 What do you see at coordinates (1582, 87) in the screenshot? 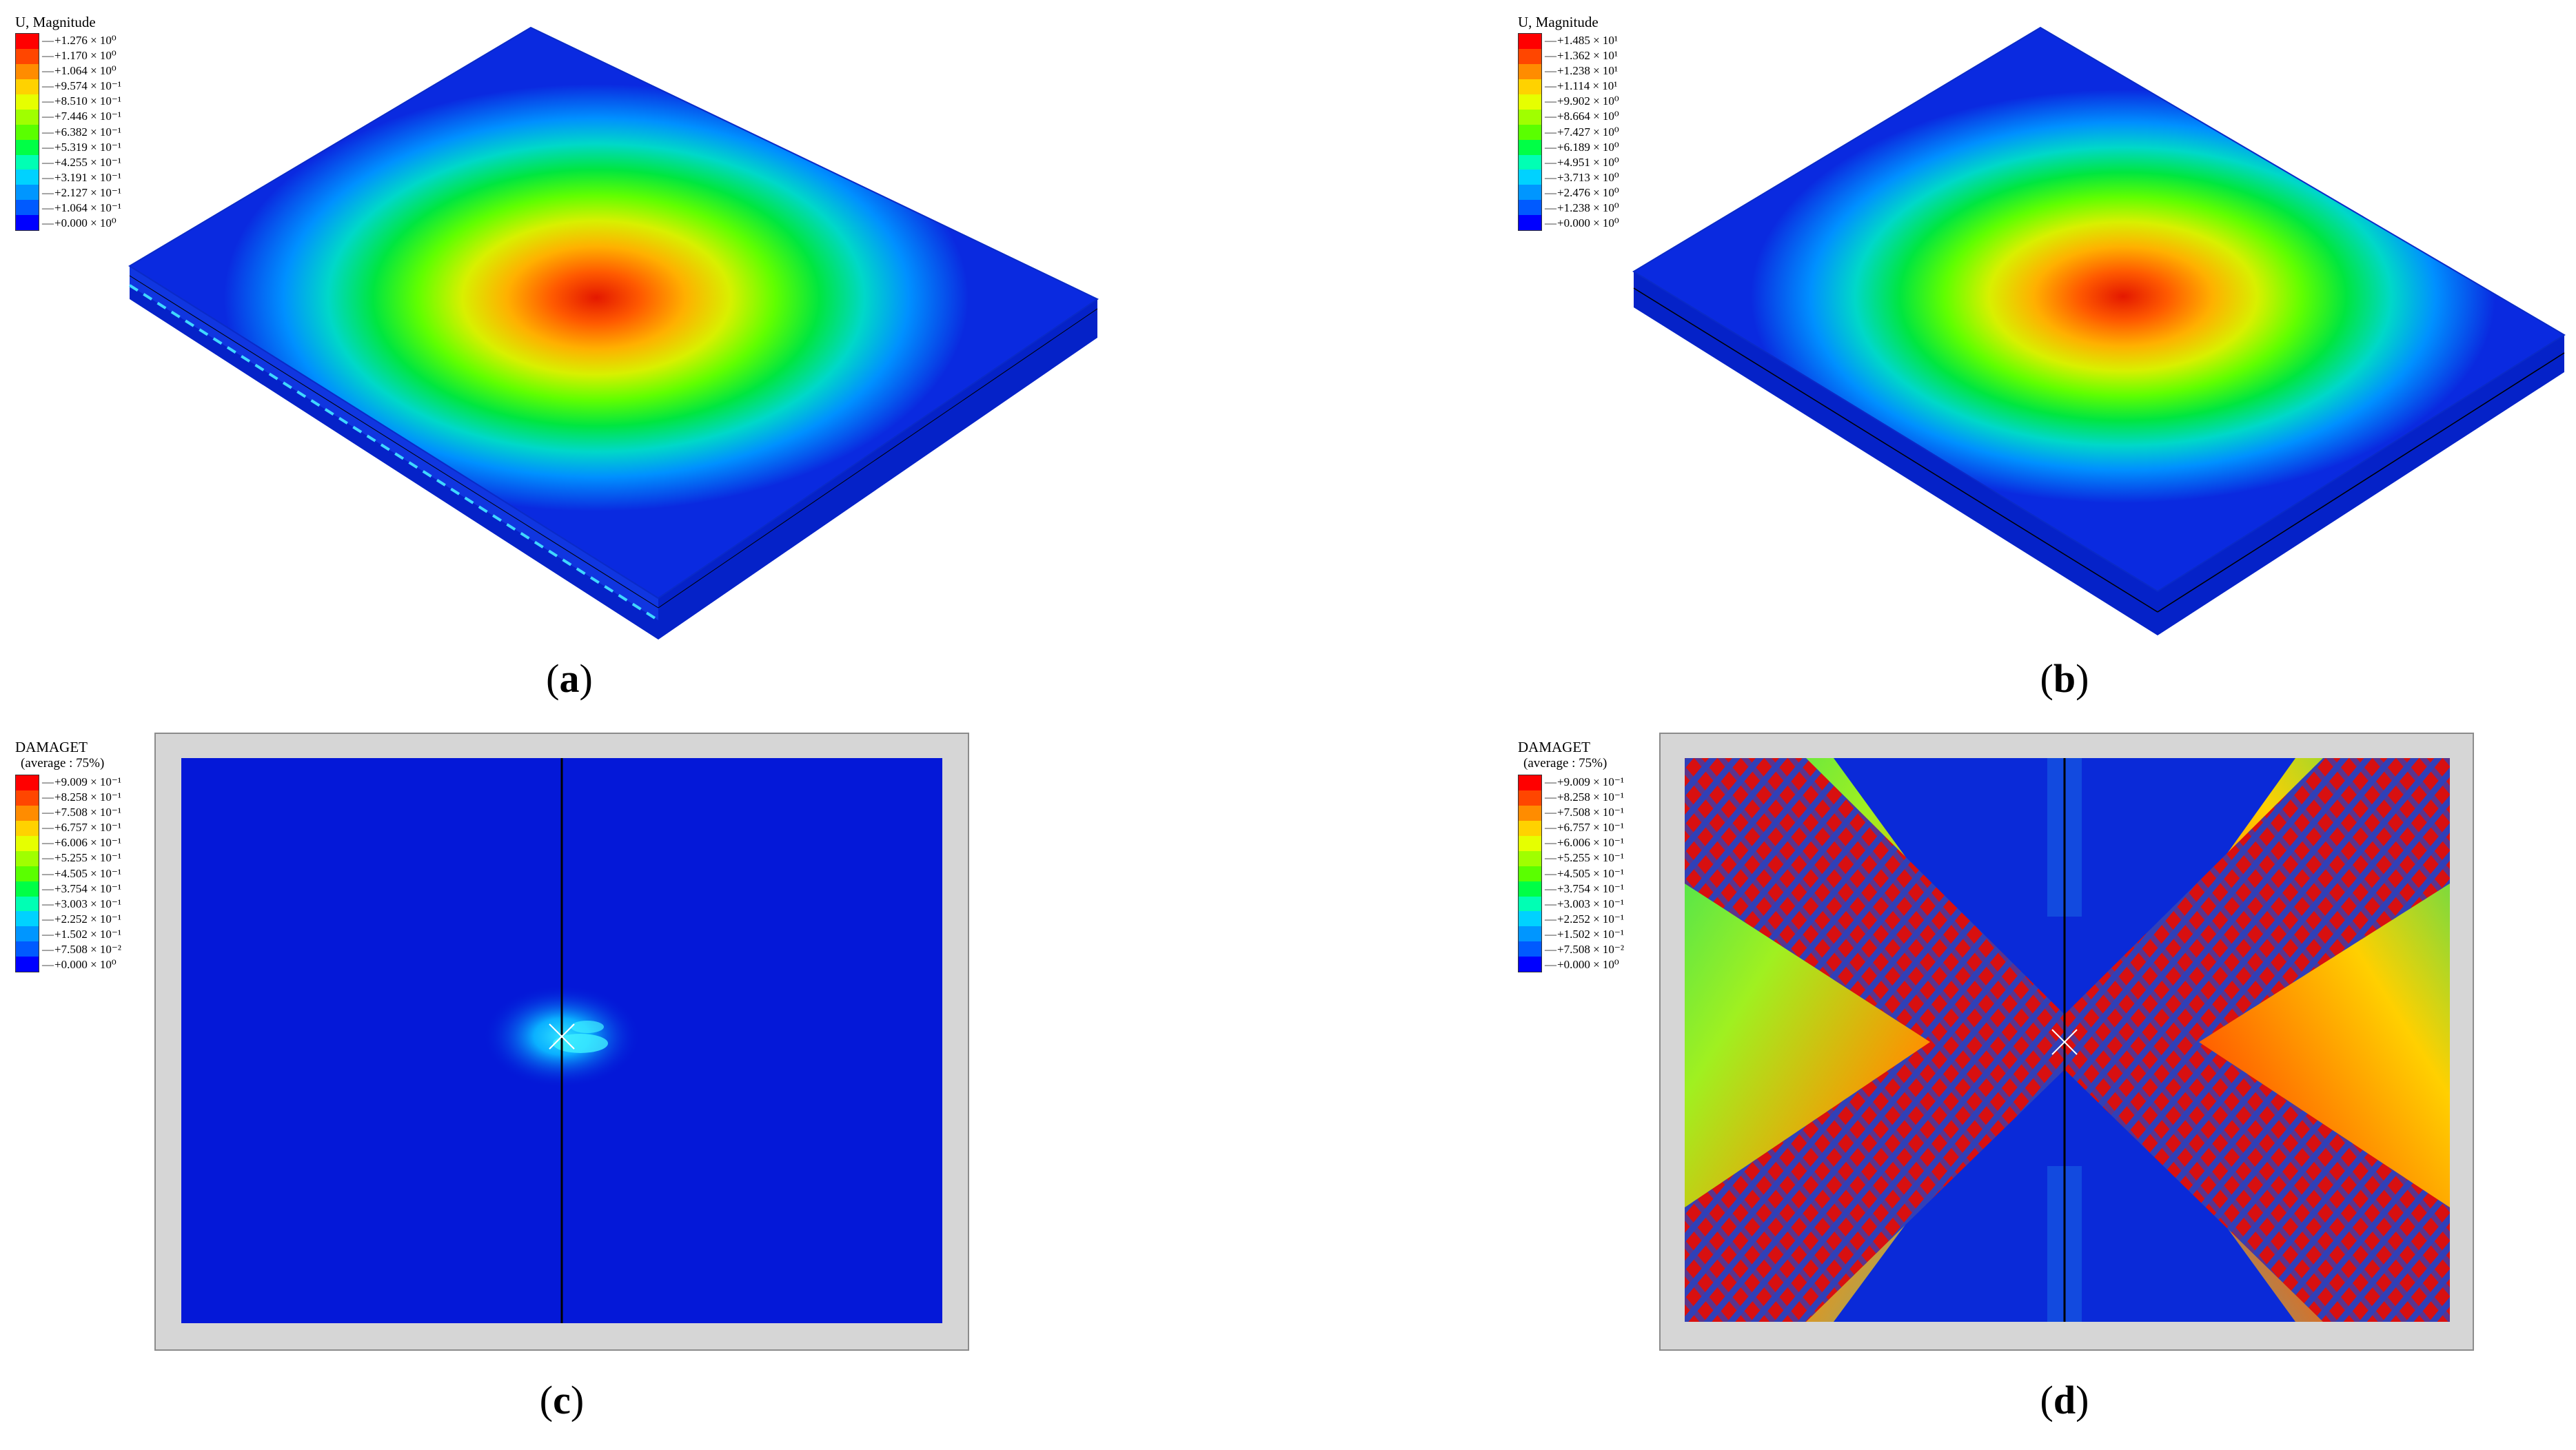
I see `legend-value: +1.114 × 10¹` at bounding box center [1582, 87].